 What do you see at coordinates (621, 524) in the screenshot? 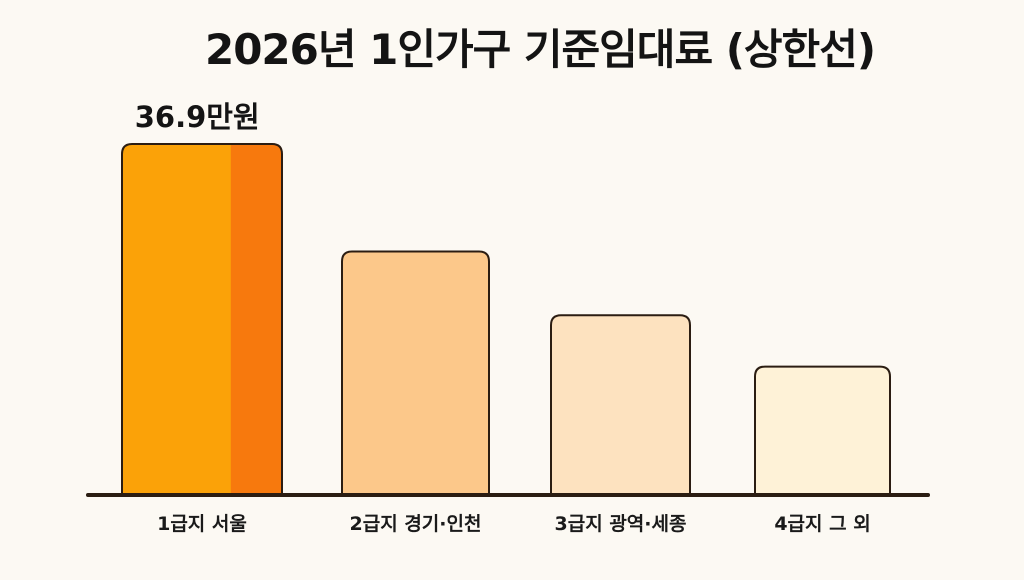
I see `category-label: 3급지 광역·세종` at bounding box center [621, 524].